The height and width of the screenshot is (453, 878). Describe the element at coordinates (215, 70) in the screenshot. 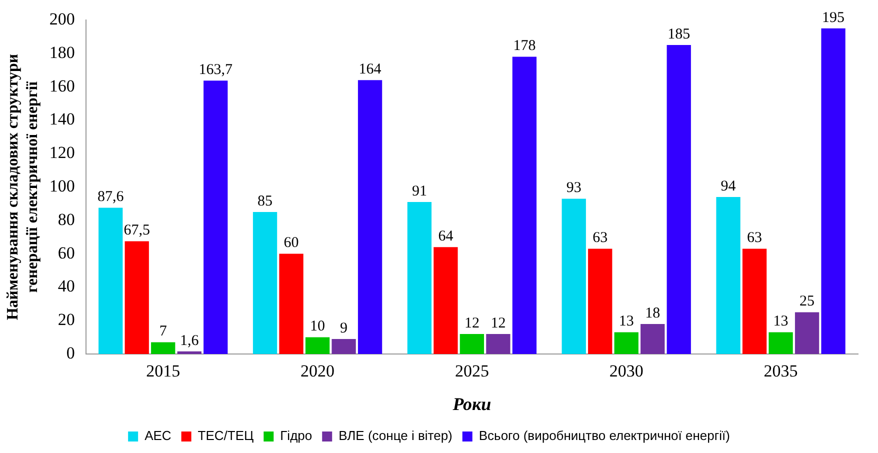

I see `data-label: 163,7` at that location.